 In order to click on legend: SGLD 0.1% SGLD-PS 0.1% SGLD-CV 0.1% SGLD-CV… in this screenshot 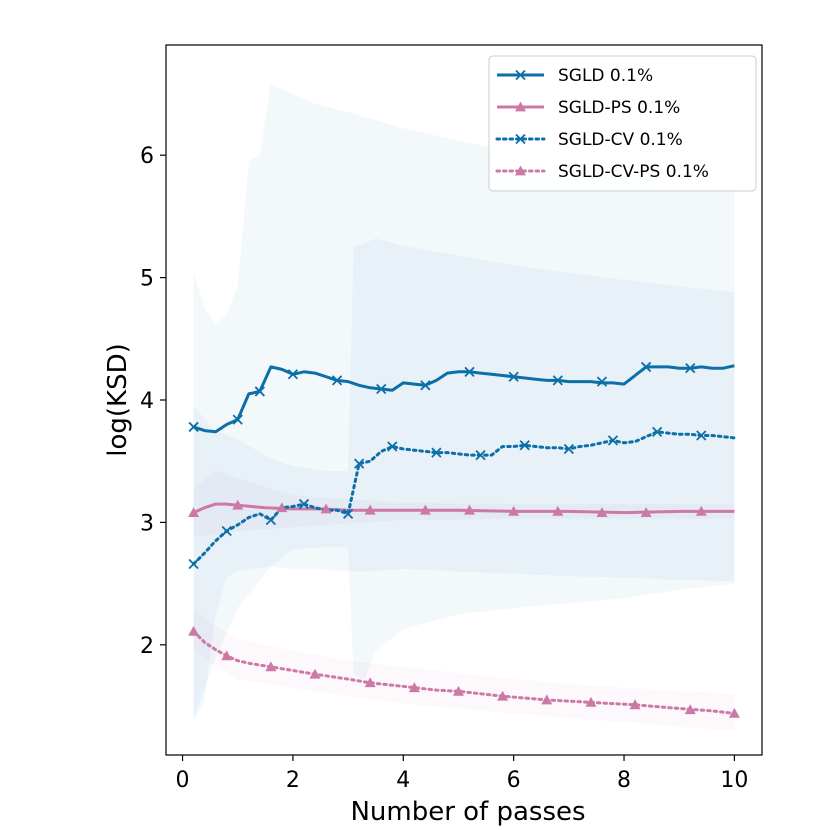, I will do `click(622, 123)`.